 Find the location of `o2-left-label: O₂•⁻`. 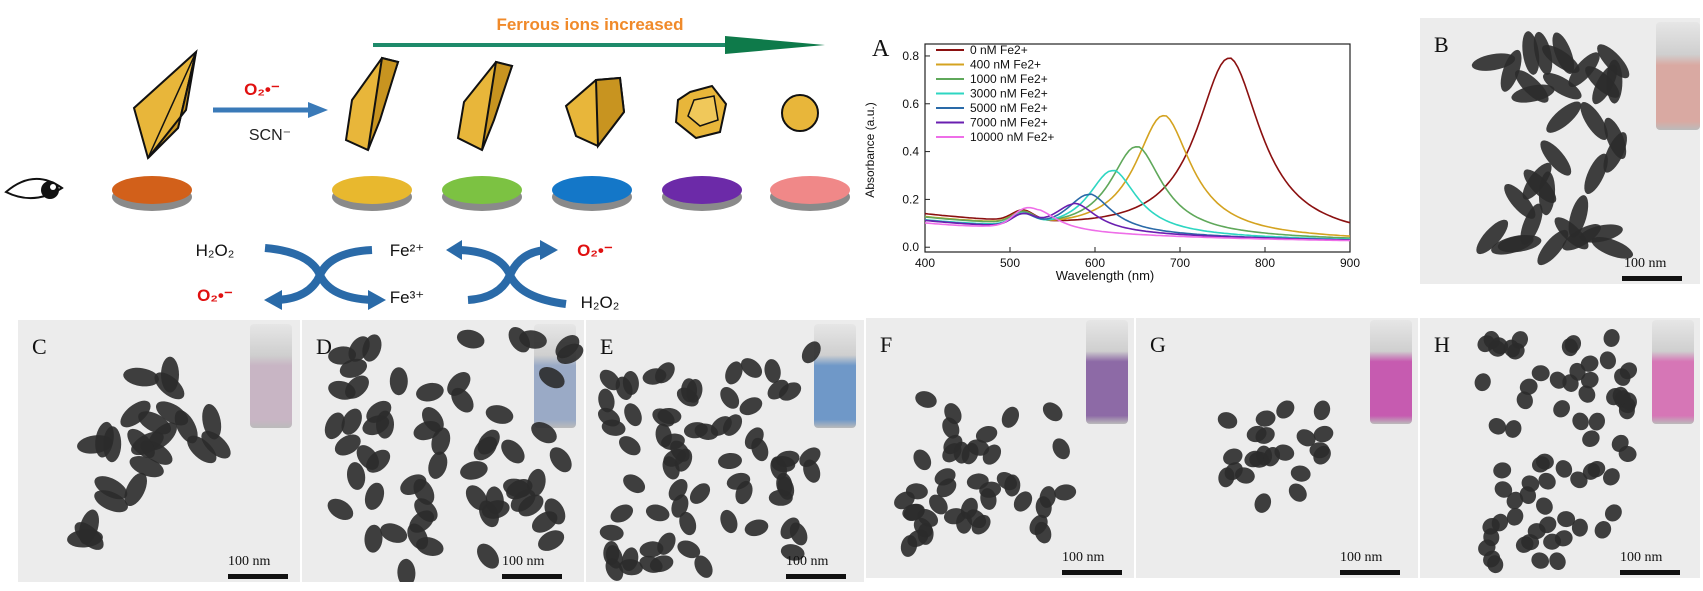

o2-left-label: O₂•⁻ is located at coordinates (215, 295).